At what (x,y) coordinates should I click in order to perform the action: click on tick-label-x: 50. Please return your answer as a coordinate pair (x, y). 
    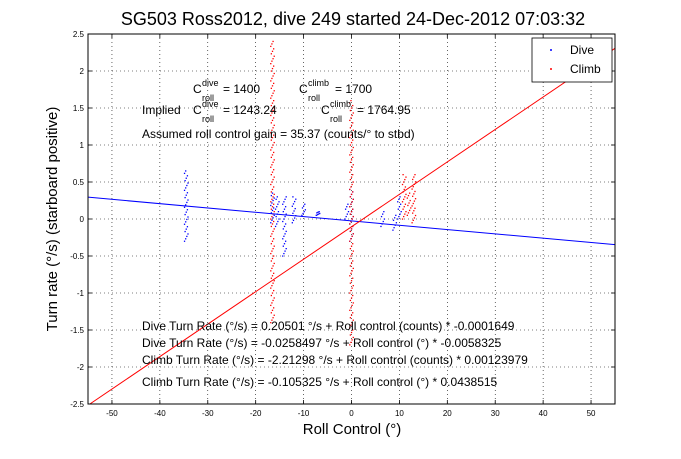
    Looking at the image, I should click on (591, 413).